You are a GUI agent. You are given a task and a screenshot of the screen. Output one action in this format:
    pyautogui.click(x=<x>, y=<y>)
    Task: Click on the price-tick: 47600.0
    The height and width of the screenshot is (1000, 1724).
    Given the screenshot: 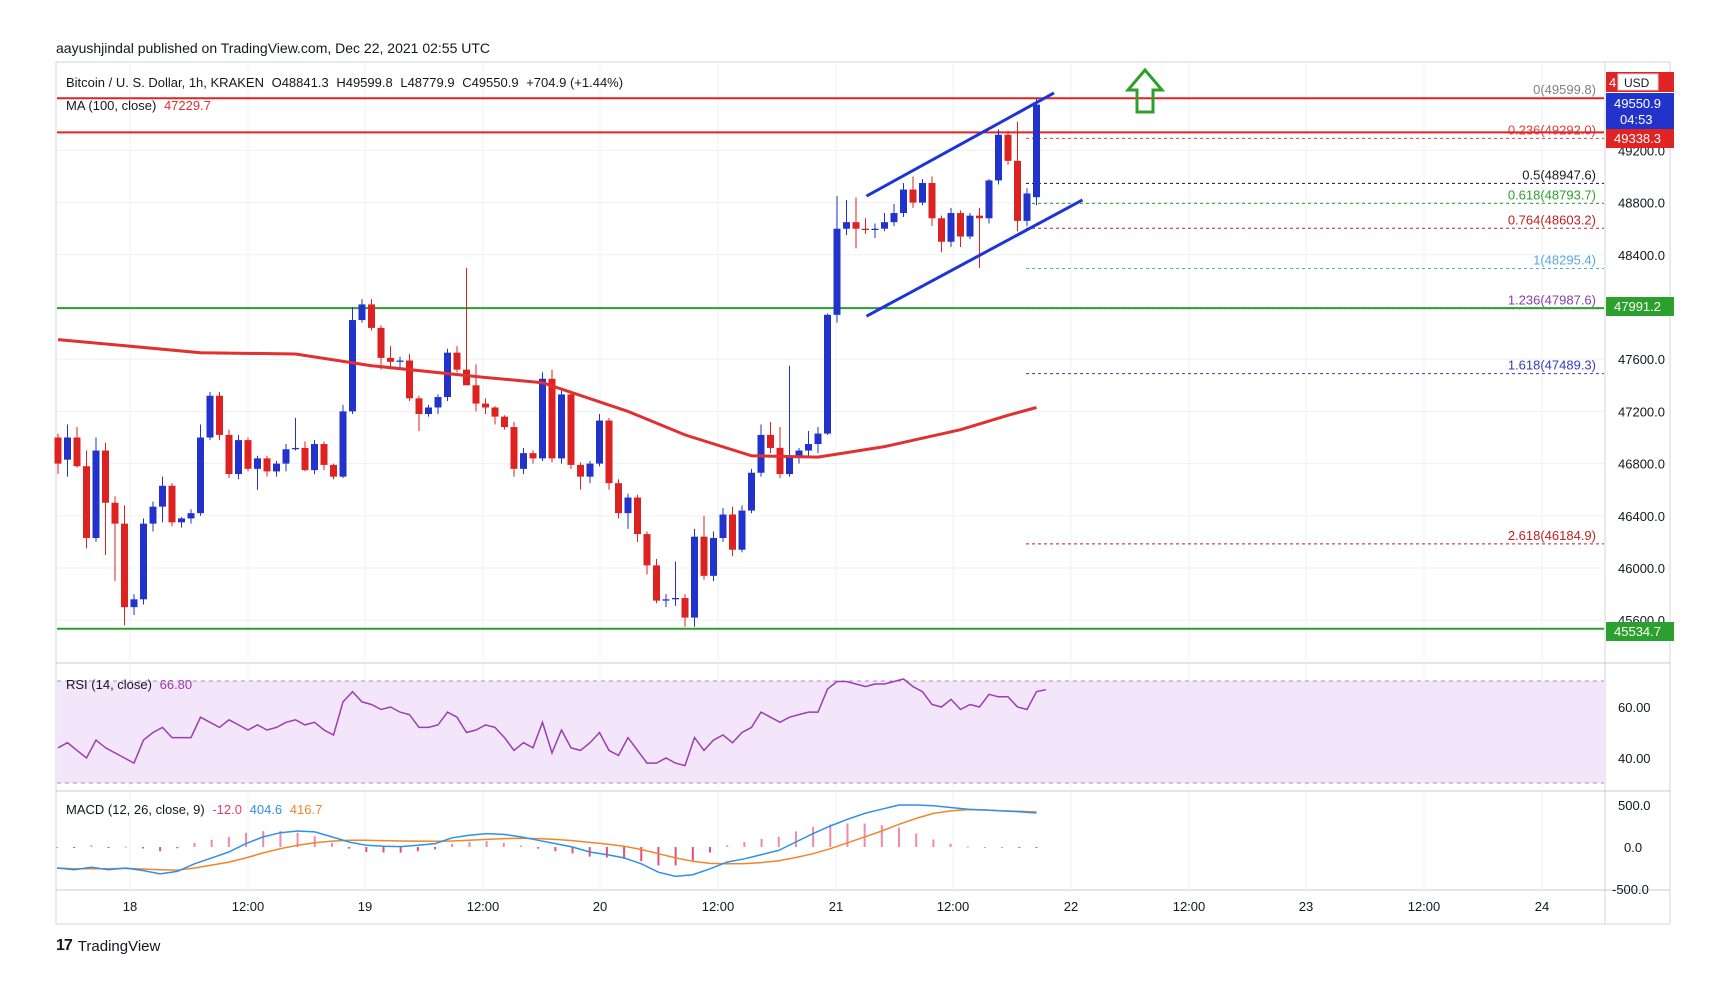 What is the action you would take?
    pyautogui.click(x=1641, y=359)
    